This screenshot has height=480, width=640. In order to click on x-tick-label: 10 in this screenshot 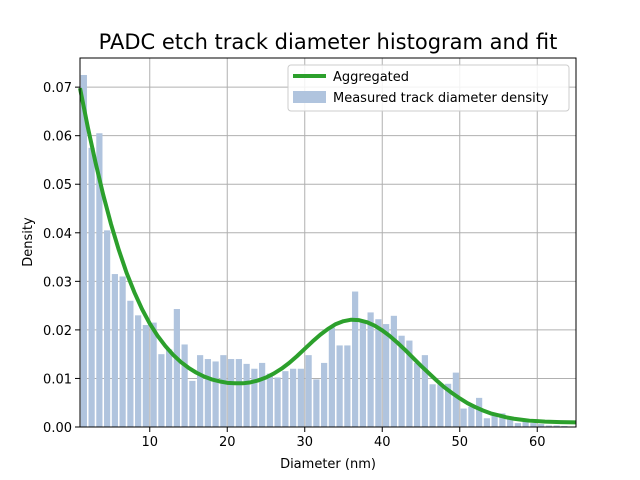, I will do `click(149, 442)`.